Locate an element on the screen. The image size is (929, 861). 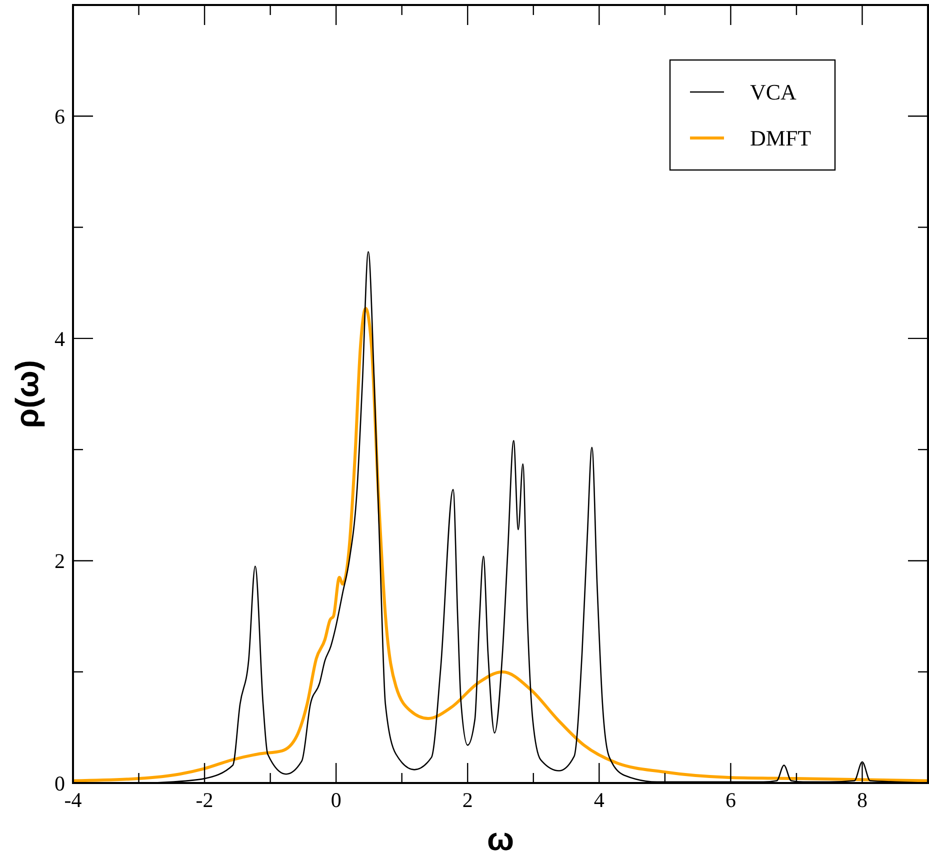
legend-label: DMFT is located at coordinates (781, 138).